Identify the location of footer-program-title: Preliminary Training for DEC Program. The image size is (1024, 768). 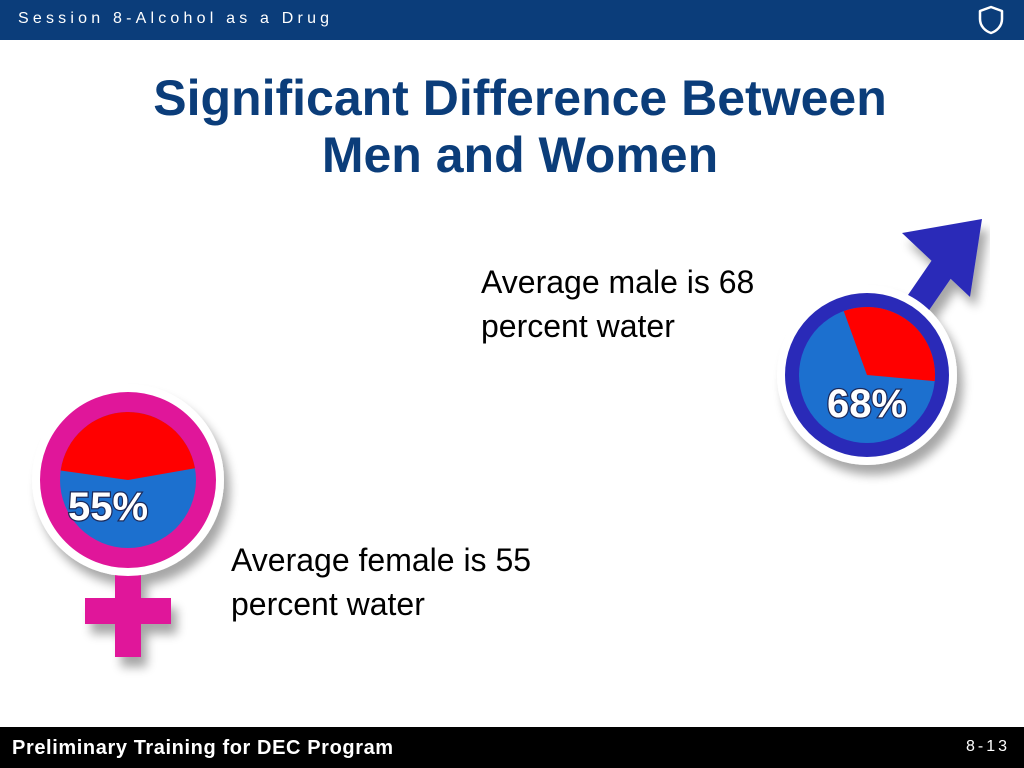
(203, 748).